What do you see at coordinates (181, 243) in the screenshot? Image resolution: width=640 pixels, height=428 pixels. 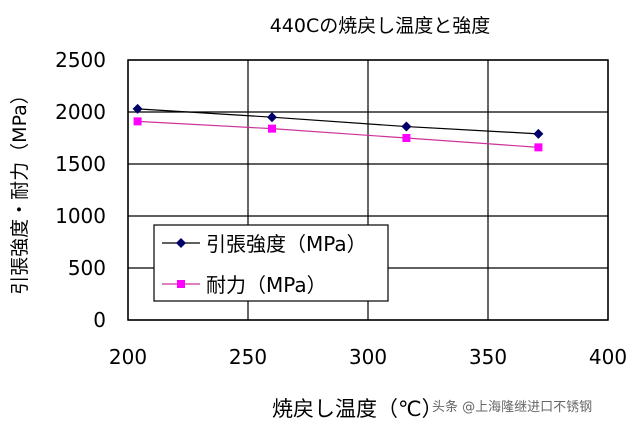 I see `legend-marker-diamond` at bounding box center [181, 243].